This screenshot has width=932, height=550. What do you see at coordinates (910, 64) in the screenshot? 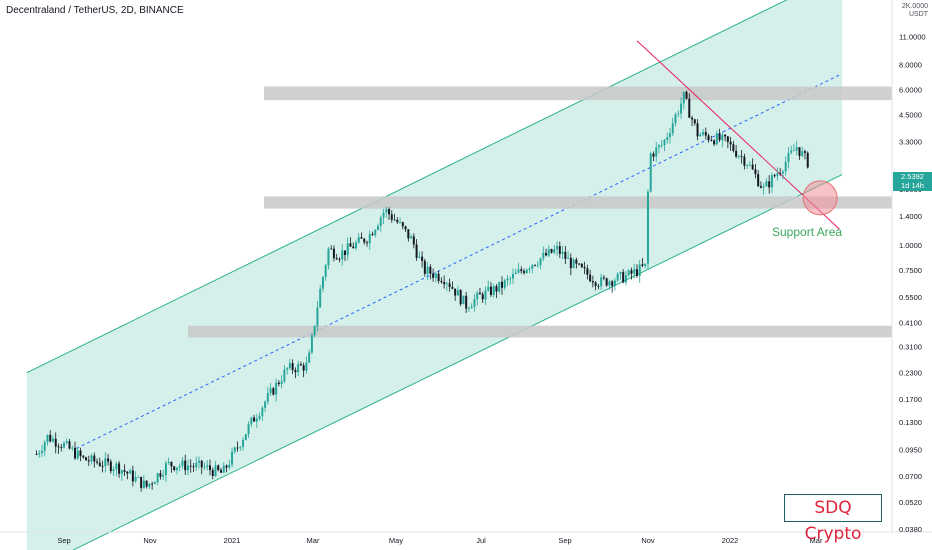
I see `price-tick-label: 8.0000` at bounding box center [910, 64].